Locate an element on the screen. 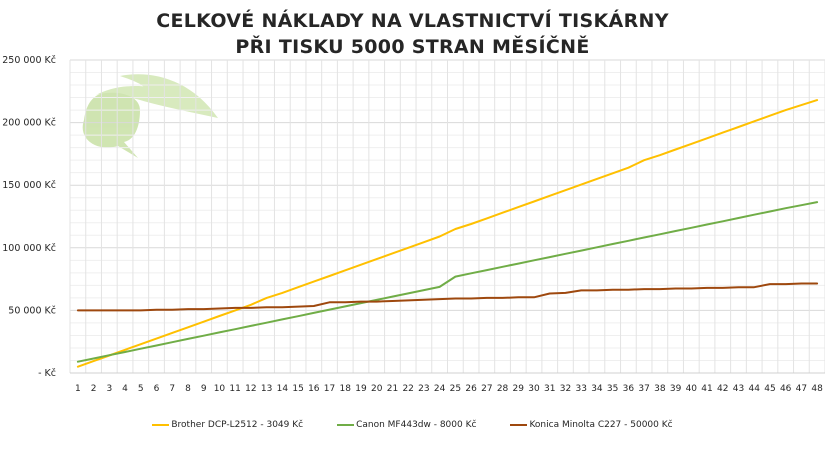 Image resolution: width=825 pixels, height=458 pixels. x-tick-label: 15 is located at coordinates (297, 389).